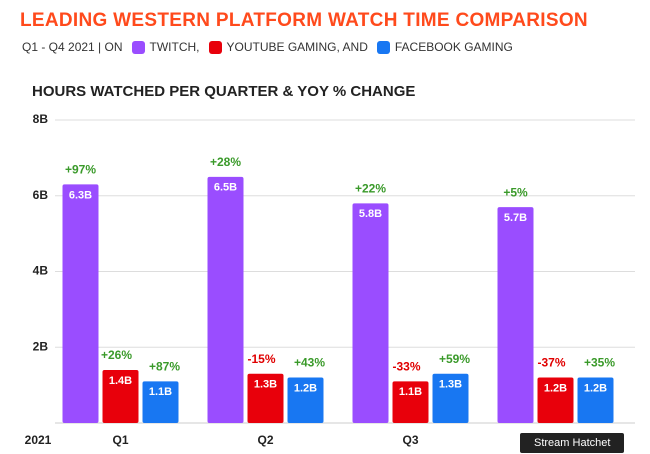  Describe the element at coordinates (225, 188) in the screenshot. I see `value-label: 6.5B` at that location.